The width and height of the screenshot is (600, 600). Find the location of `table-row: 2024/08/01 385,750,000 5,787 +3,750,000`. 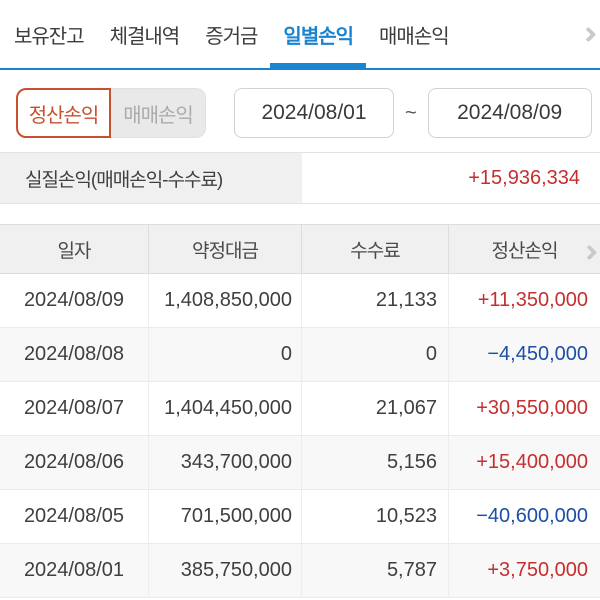

table-row: 2024/08/01 385,750,000 5,787 +3,750,000 is located at coordinates (300, 571).